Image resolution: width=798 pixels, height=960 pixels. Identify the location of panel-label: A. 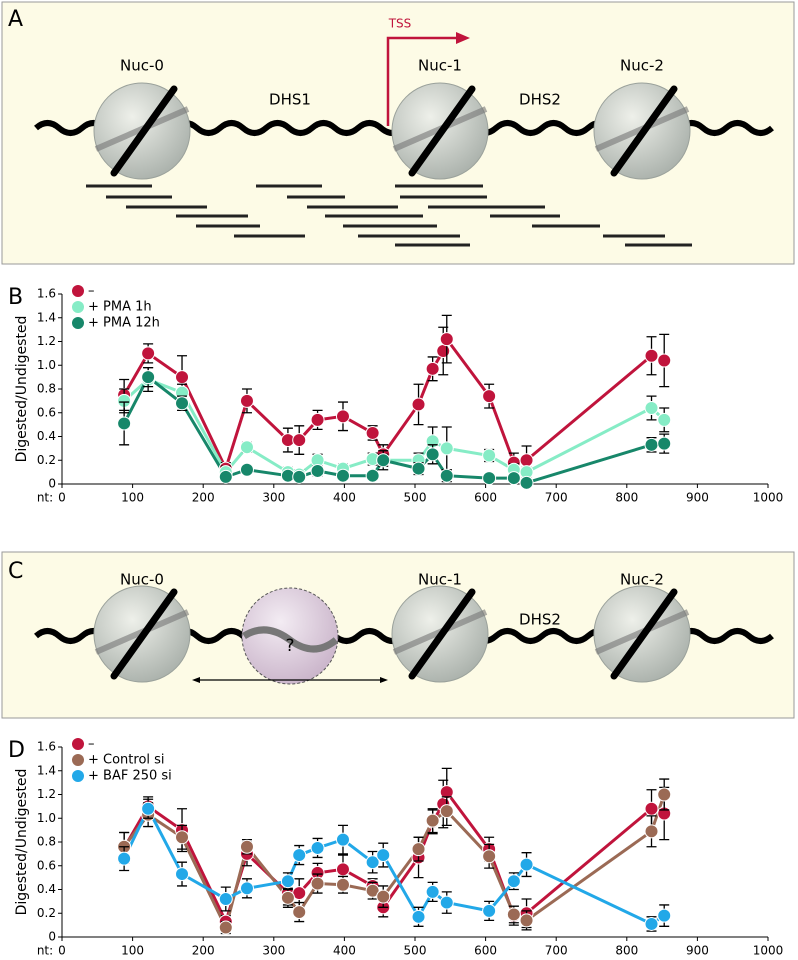
(15, 19).